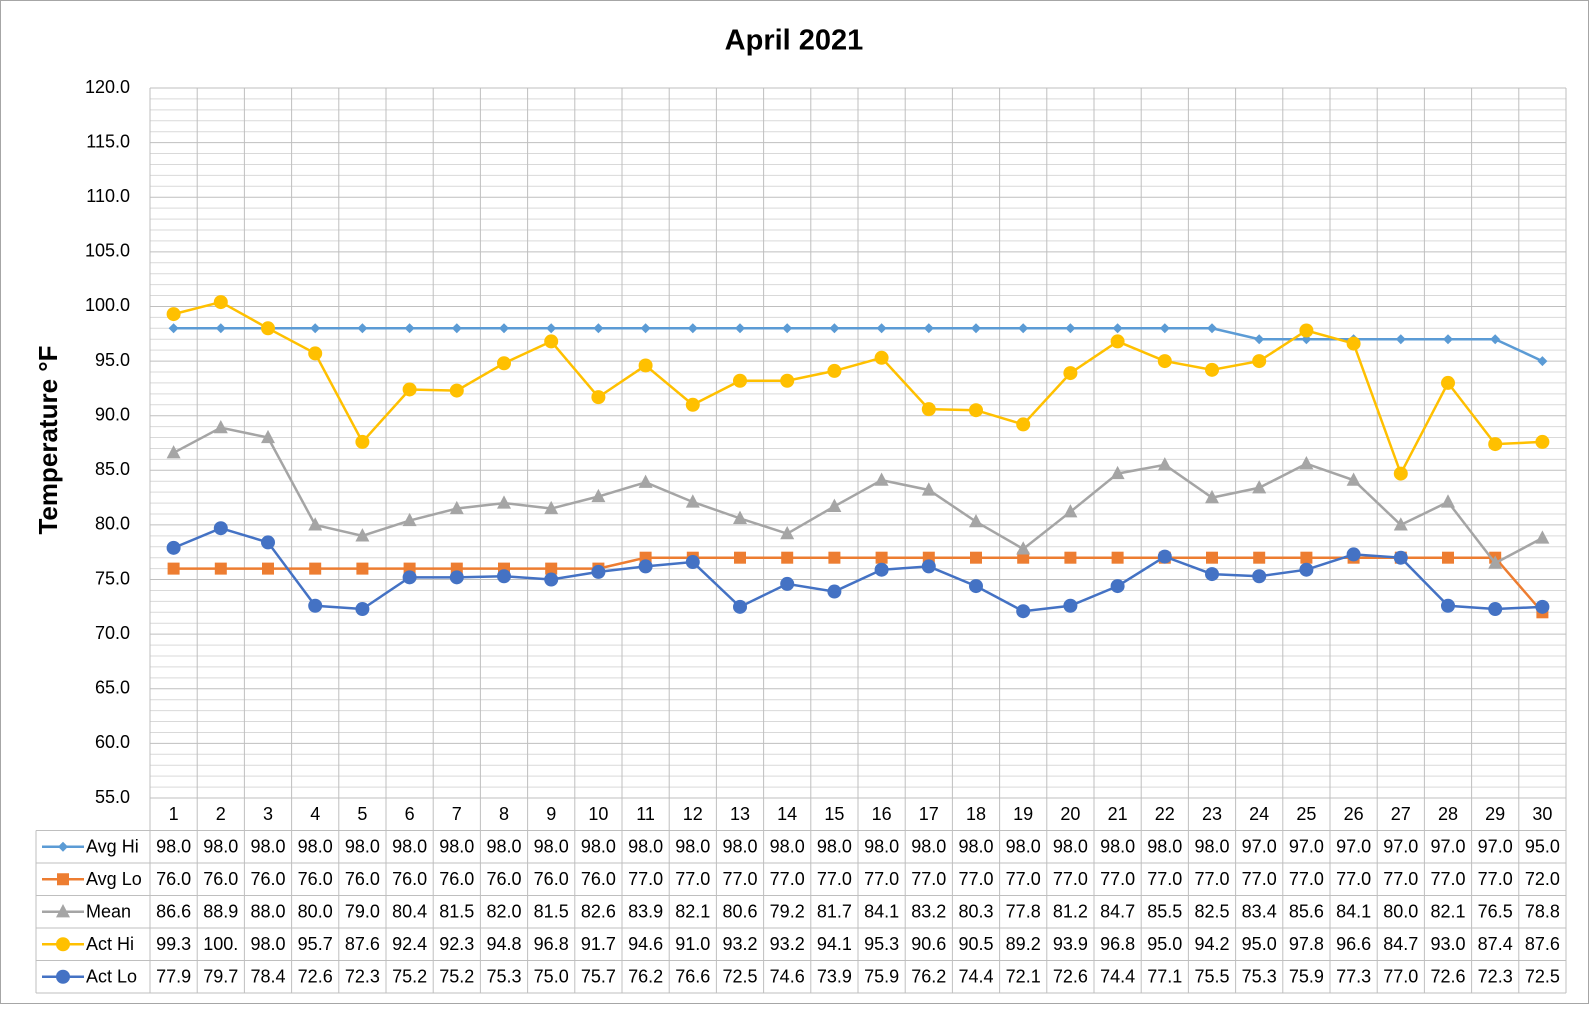 The width and height of the screenshot is (1589, 1009). I want to click on table-cell: 88.0, so click(267, 912).